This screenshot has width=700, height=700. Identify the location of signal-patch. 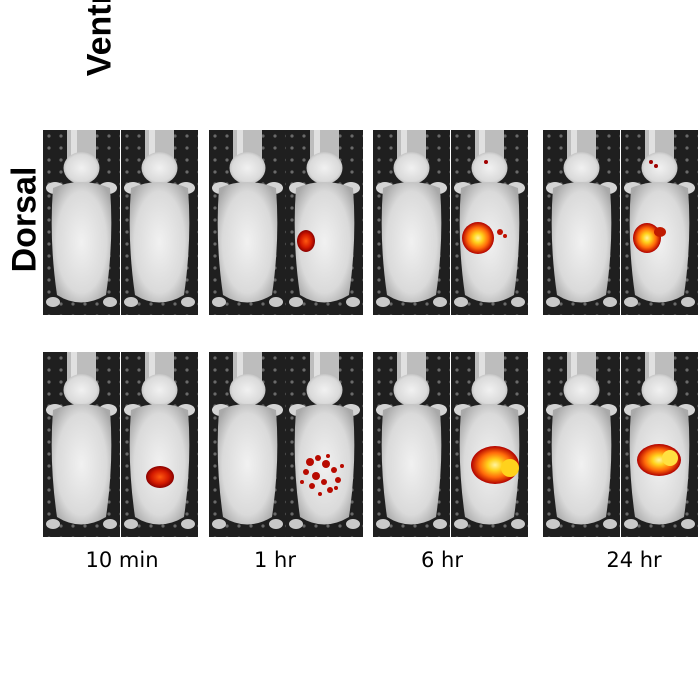
(160, 477).